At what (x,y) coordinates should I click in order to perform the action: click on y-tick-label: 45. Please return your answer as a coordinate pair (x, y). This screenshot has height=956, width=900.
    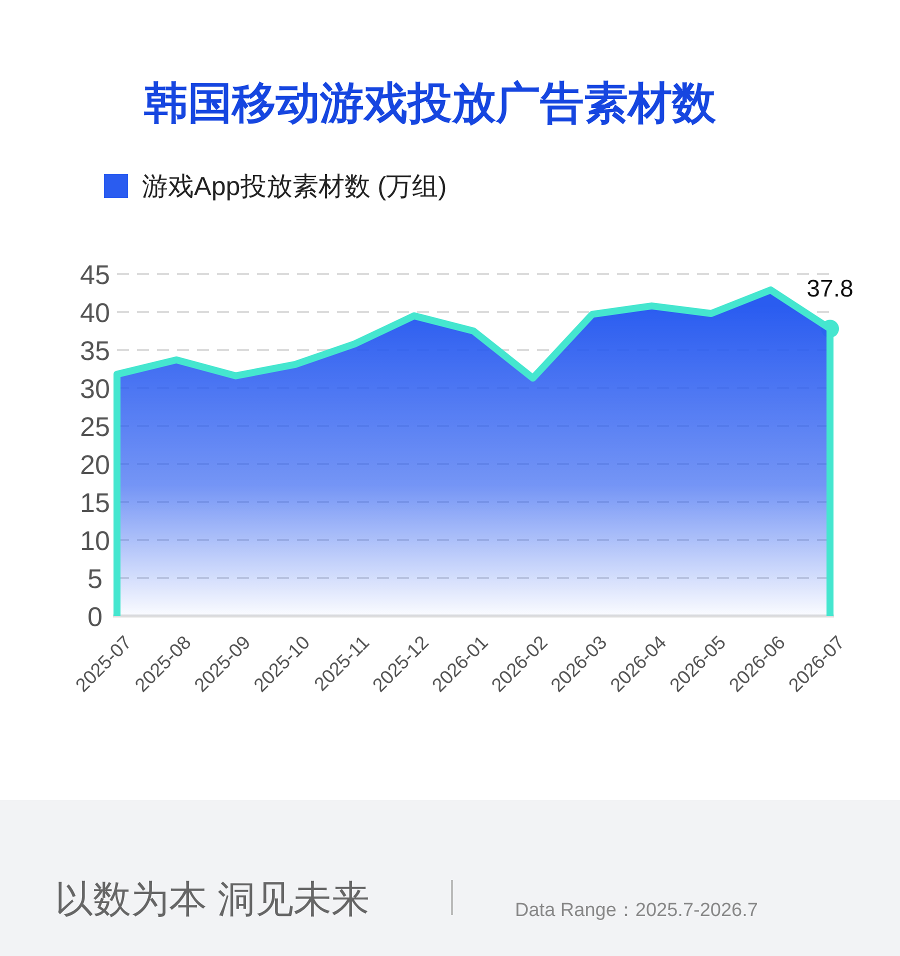
    Looking at the image, I should click on (95, 275).